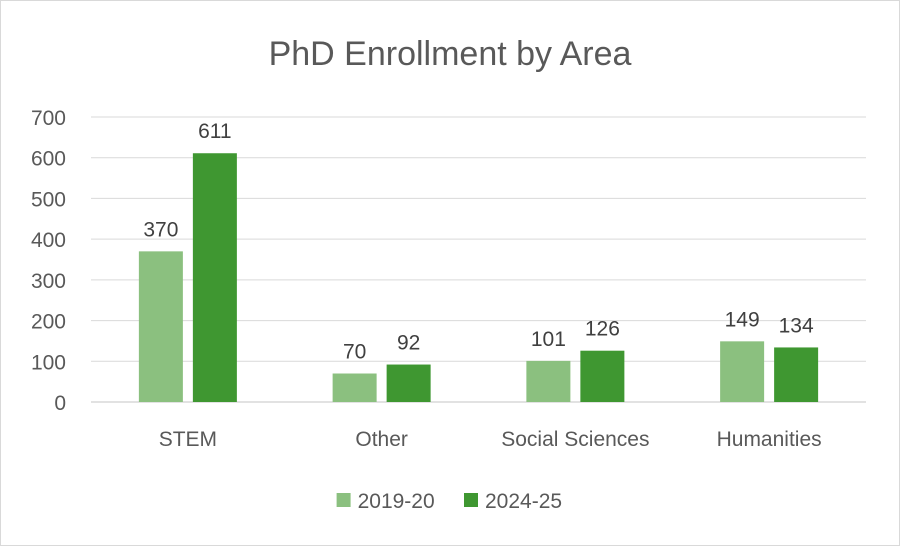  Describe the element at coordinates (396, 501) in the screenshot. I see `legend-label-2019-20: 2019-20` at that location.